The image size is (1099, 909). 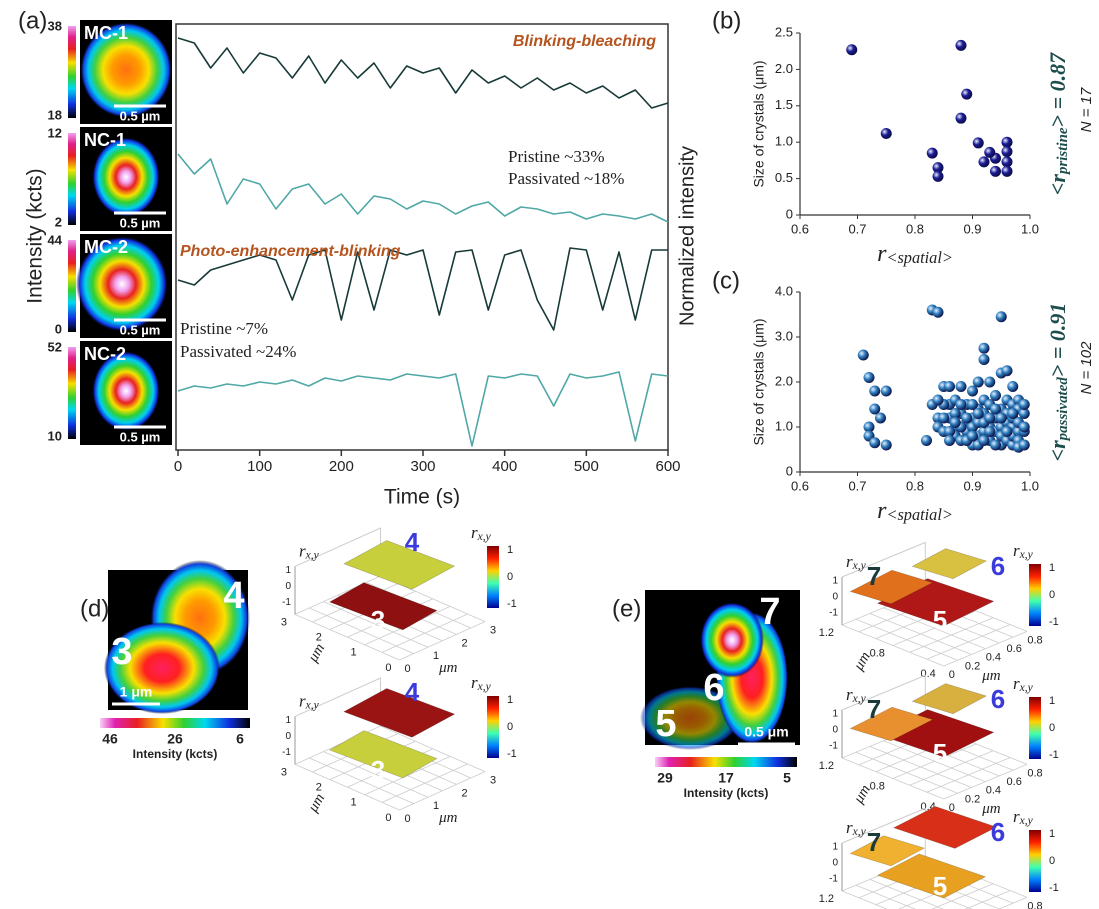 What do you see at coordinates (286, 602) in the screenshot?
I see `z-tick-label: -1` at bounding box center [286, 602].